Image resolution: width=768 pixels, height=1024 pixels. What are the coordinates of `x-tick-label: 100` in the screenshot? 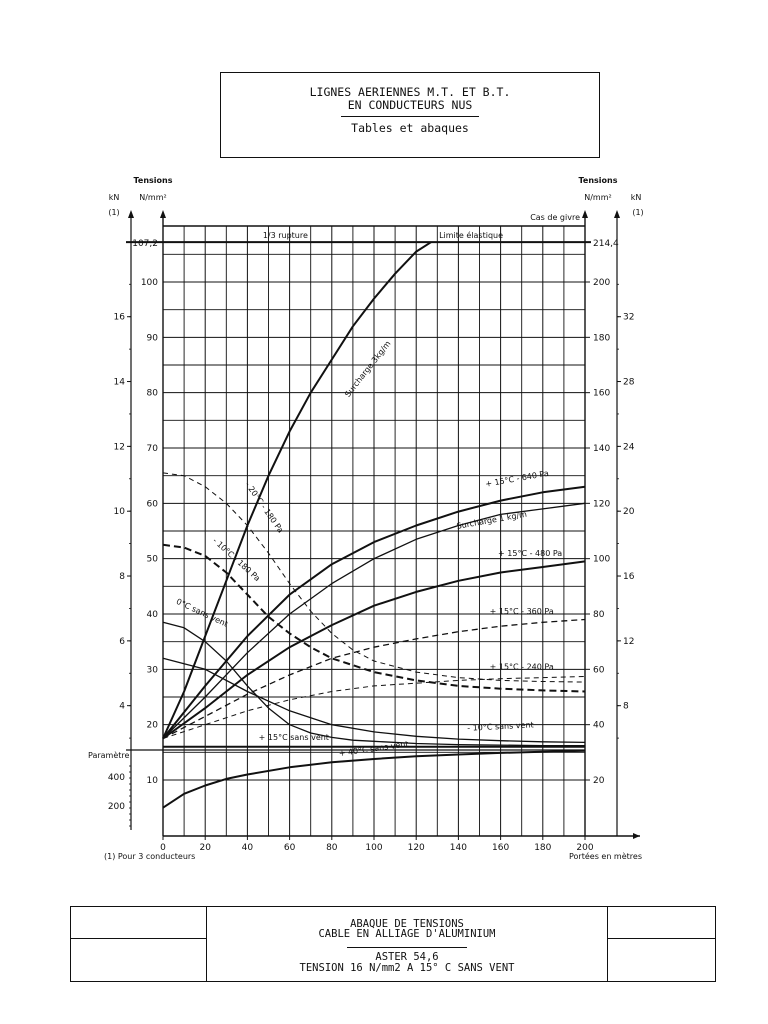 It's located at (373, 848).